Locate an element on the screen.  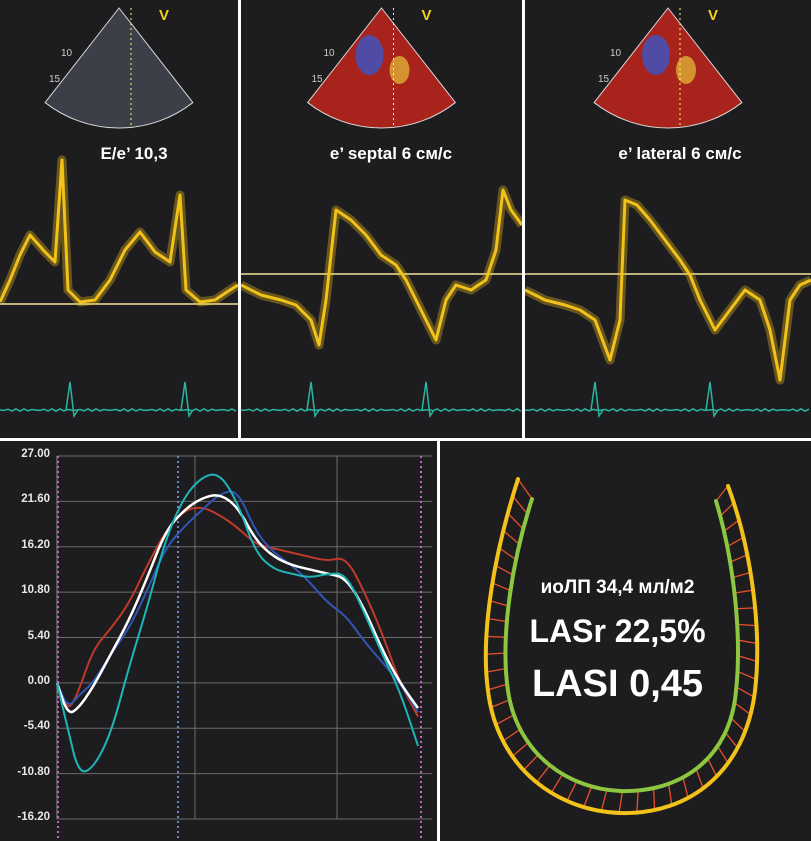
doppler-glow is located at coordinates (119, 231).